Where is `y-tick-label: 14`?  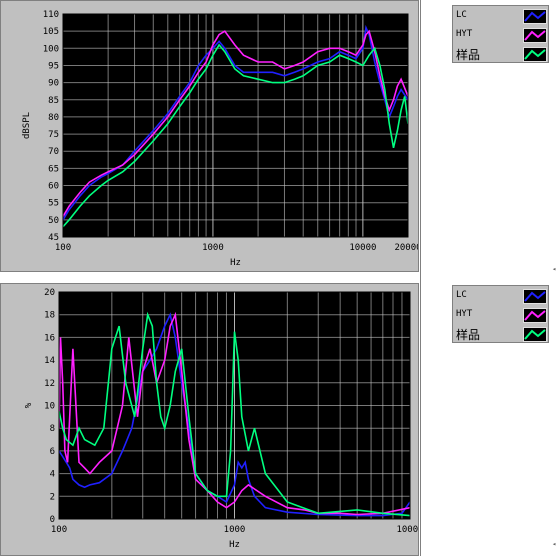 y-tick-label: 14 is located at coordinates (49, 361).